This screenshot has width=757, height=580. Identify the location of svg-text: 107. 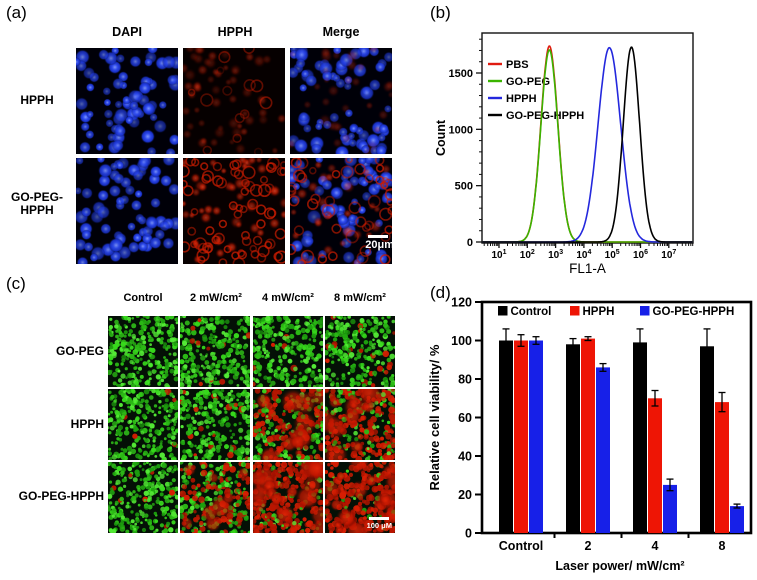
(668, 255).